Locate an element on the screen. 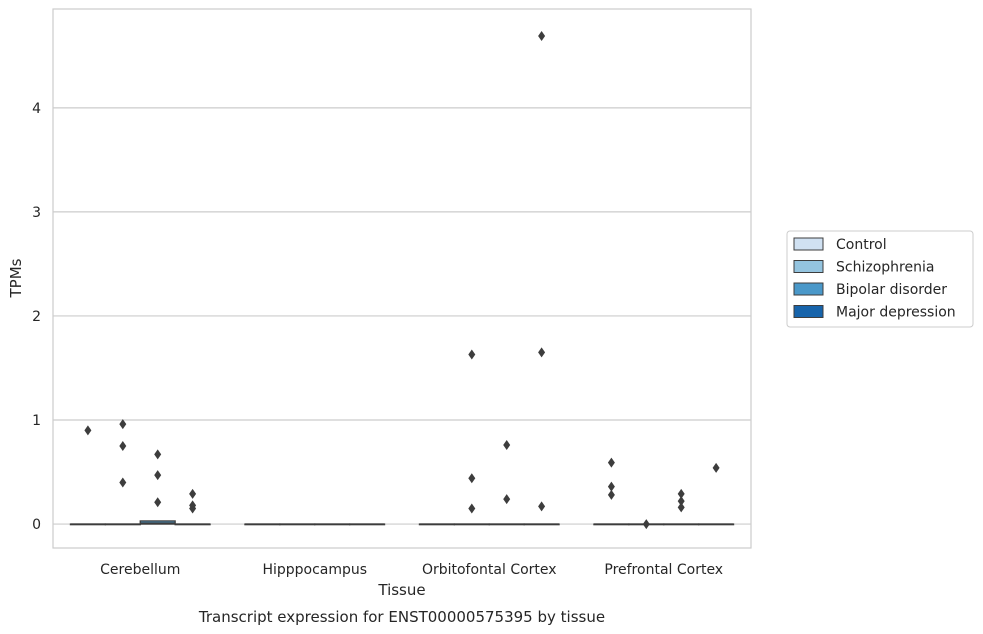  y-tick-label: 4 is located at coordinates (36, 109).